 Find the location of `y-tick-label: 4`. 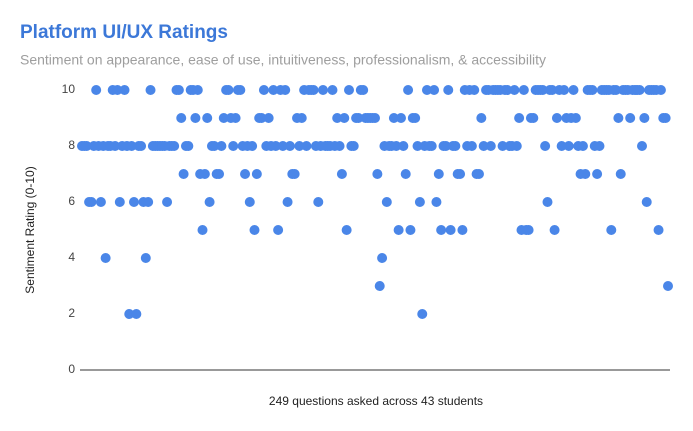

y-tick-label: 4 is located at coordinates (71, 257).